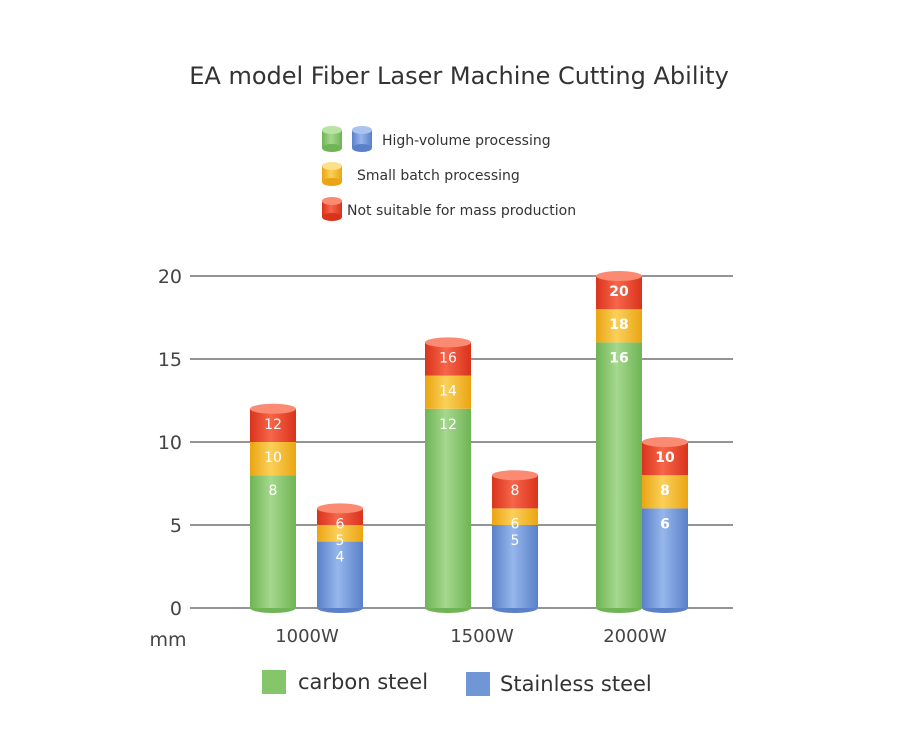  What do you see at coordinates (363, 682) in the screenshot?
I see `legend-carbon-steel-label: carbon steel` at bounding box center [363, 682].